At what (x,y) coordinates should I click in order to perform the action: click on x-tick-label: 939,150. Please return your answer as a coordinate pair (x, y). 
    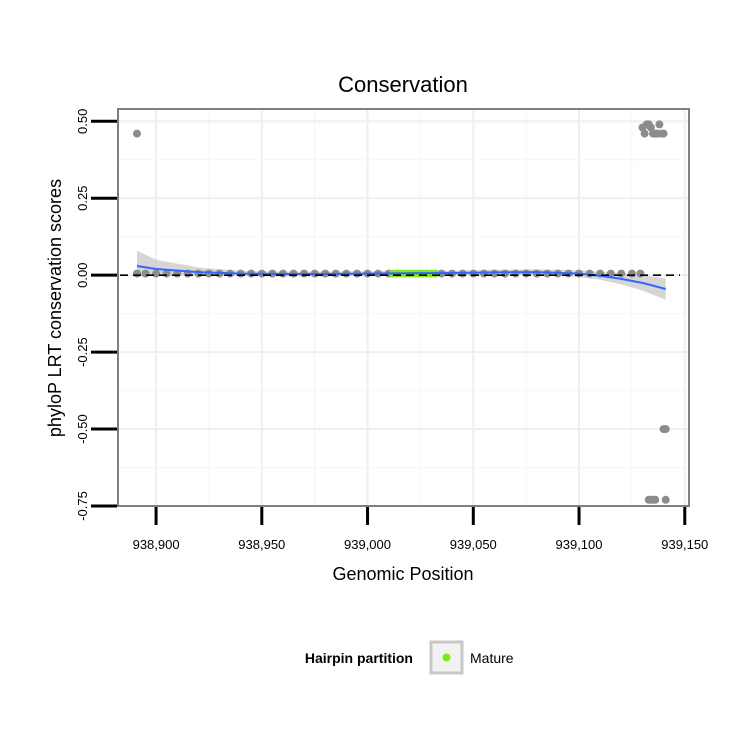
    Looking at the image, I should click on (684, 544).